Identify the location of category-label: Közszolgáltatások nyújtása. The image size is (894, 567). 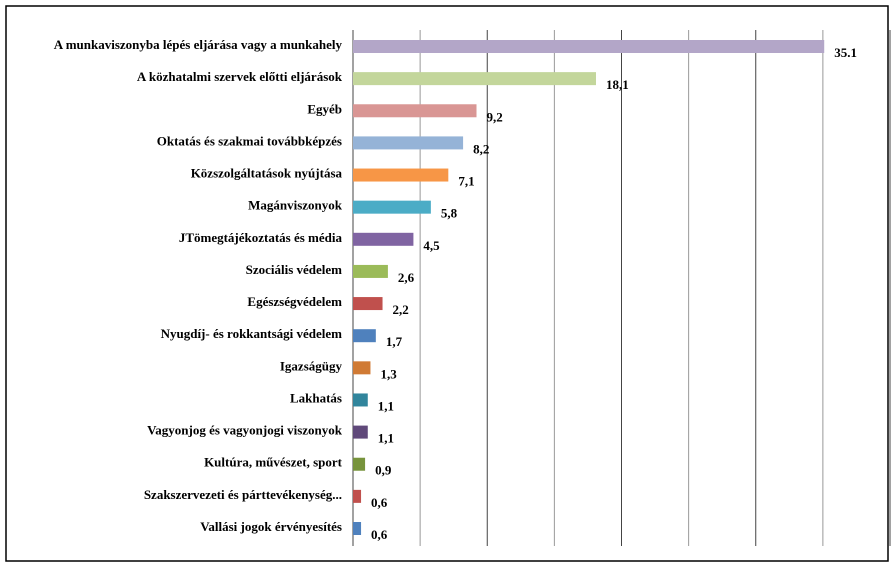
(267, 173).